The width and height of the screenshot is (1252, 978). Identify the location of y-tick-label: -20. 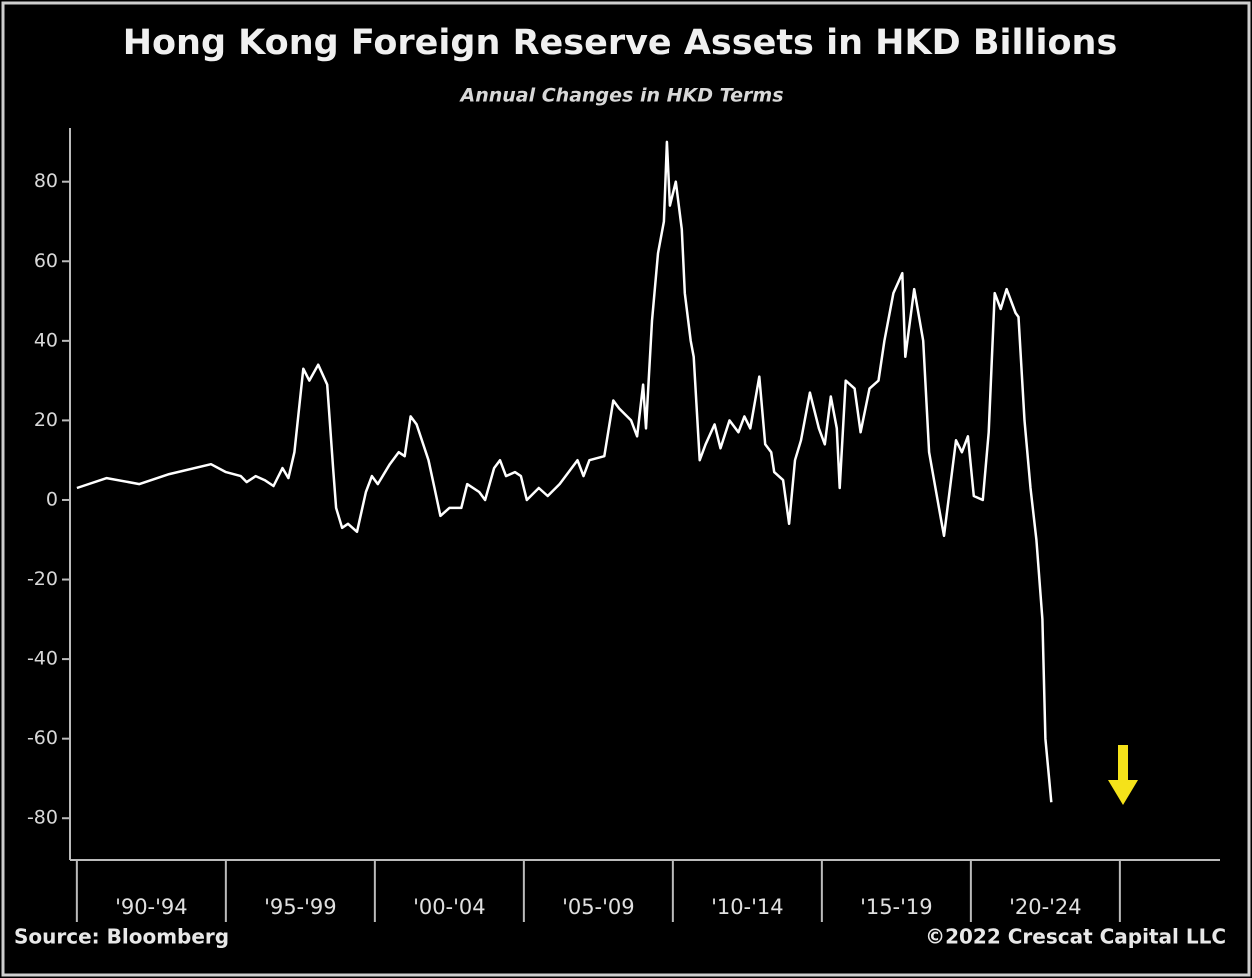
(42, 579).